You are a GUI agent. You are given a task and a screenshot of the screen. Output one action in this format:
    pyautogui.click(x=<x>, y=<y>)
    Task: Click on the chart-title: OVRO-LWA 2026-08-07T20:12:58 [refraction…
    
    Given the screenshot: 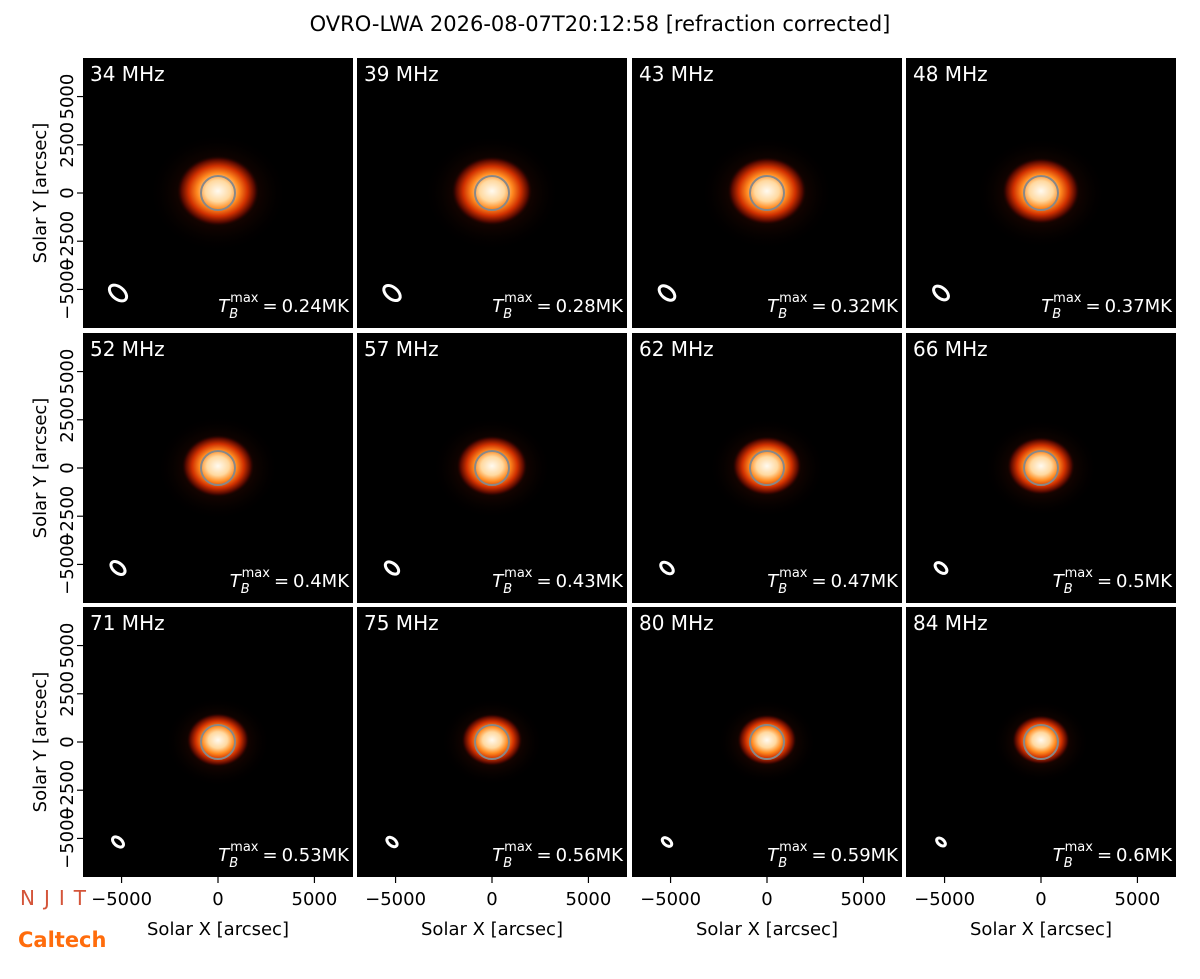 What is the action you would take?
    pyautogui.click(x=600, y=24)
    